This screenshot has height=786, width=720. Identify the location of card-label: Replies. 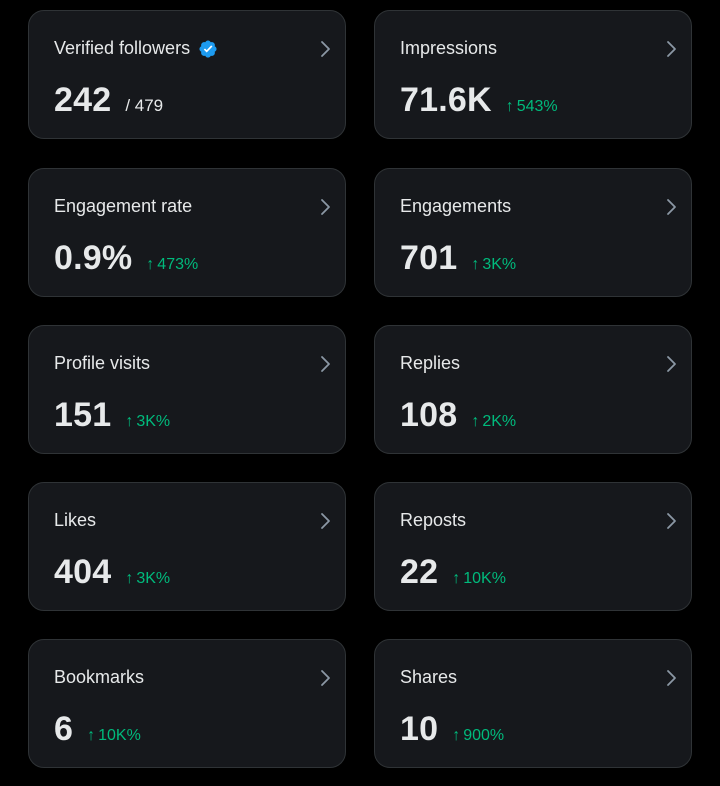
(430, 363).